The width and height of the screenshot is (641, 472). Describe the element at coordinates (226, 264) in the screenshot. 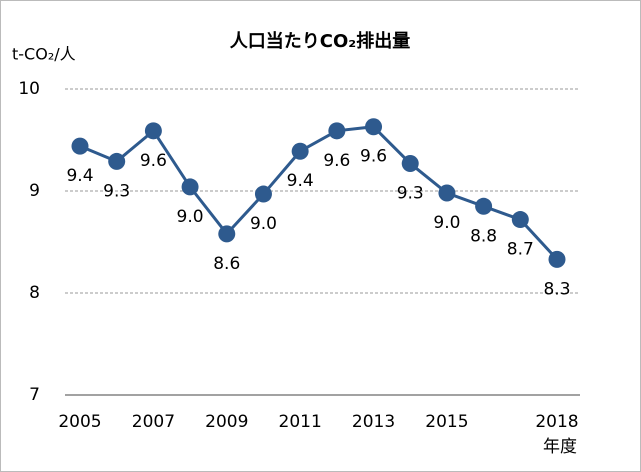

I see `data-label: 8.6` at that location.